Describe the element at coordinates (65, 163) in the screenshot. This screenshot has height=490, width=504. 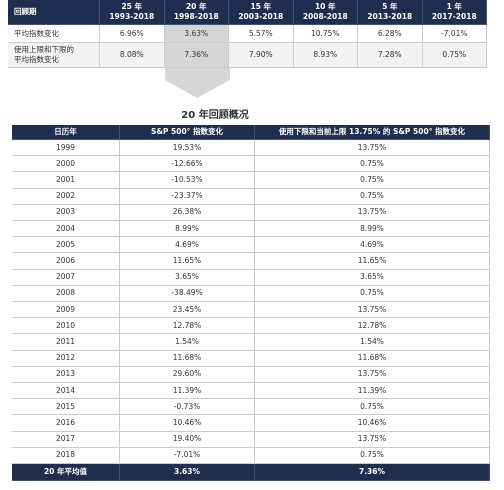
I see `cell-text: 2000` at that location.